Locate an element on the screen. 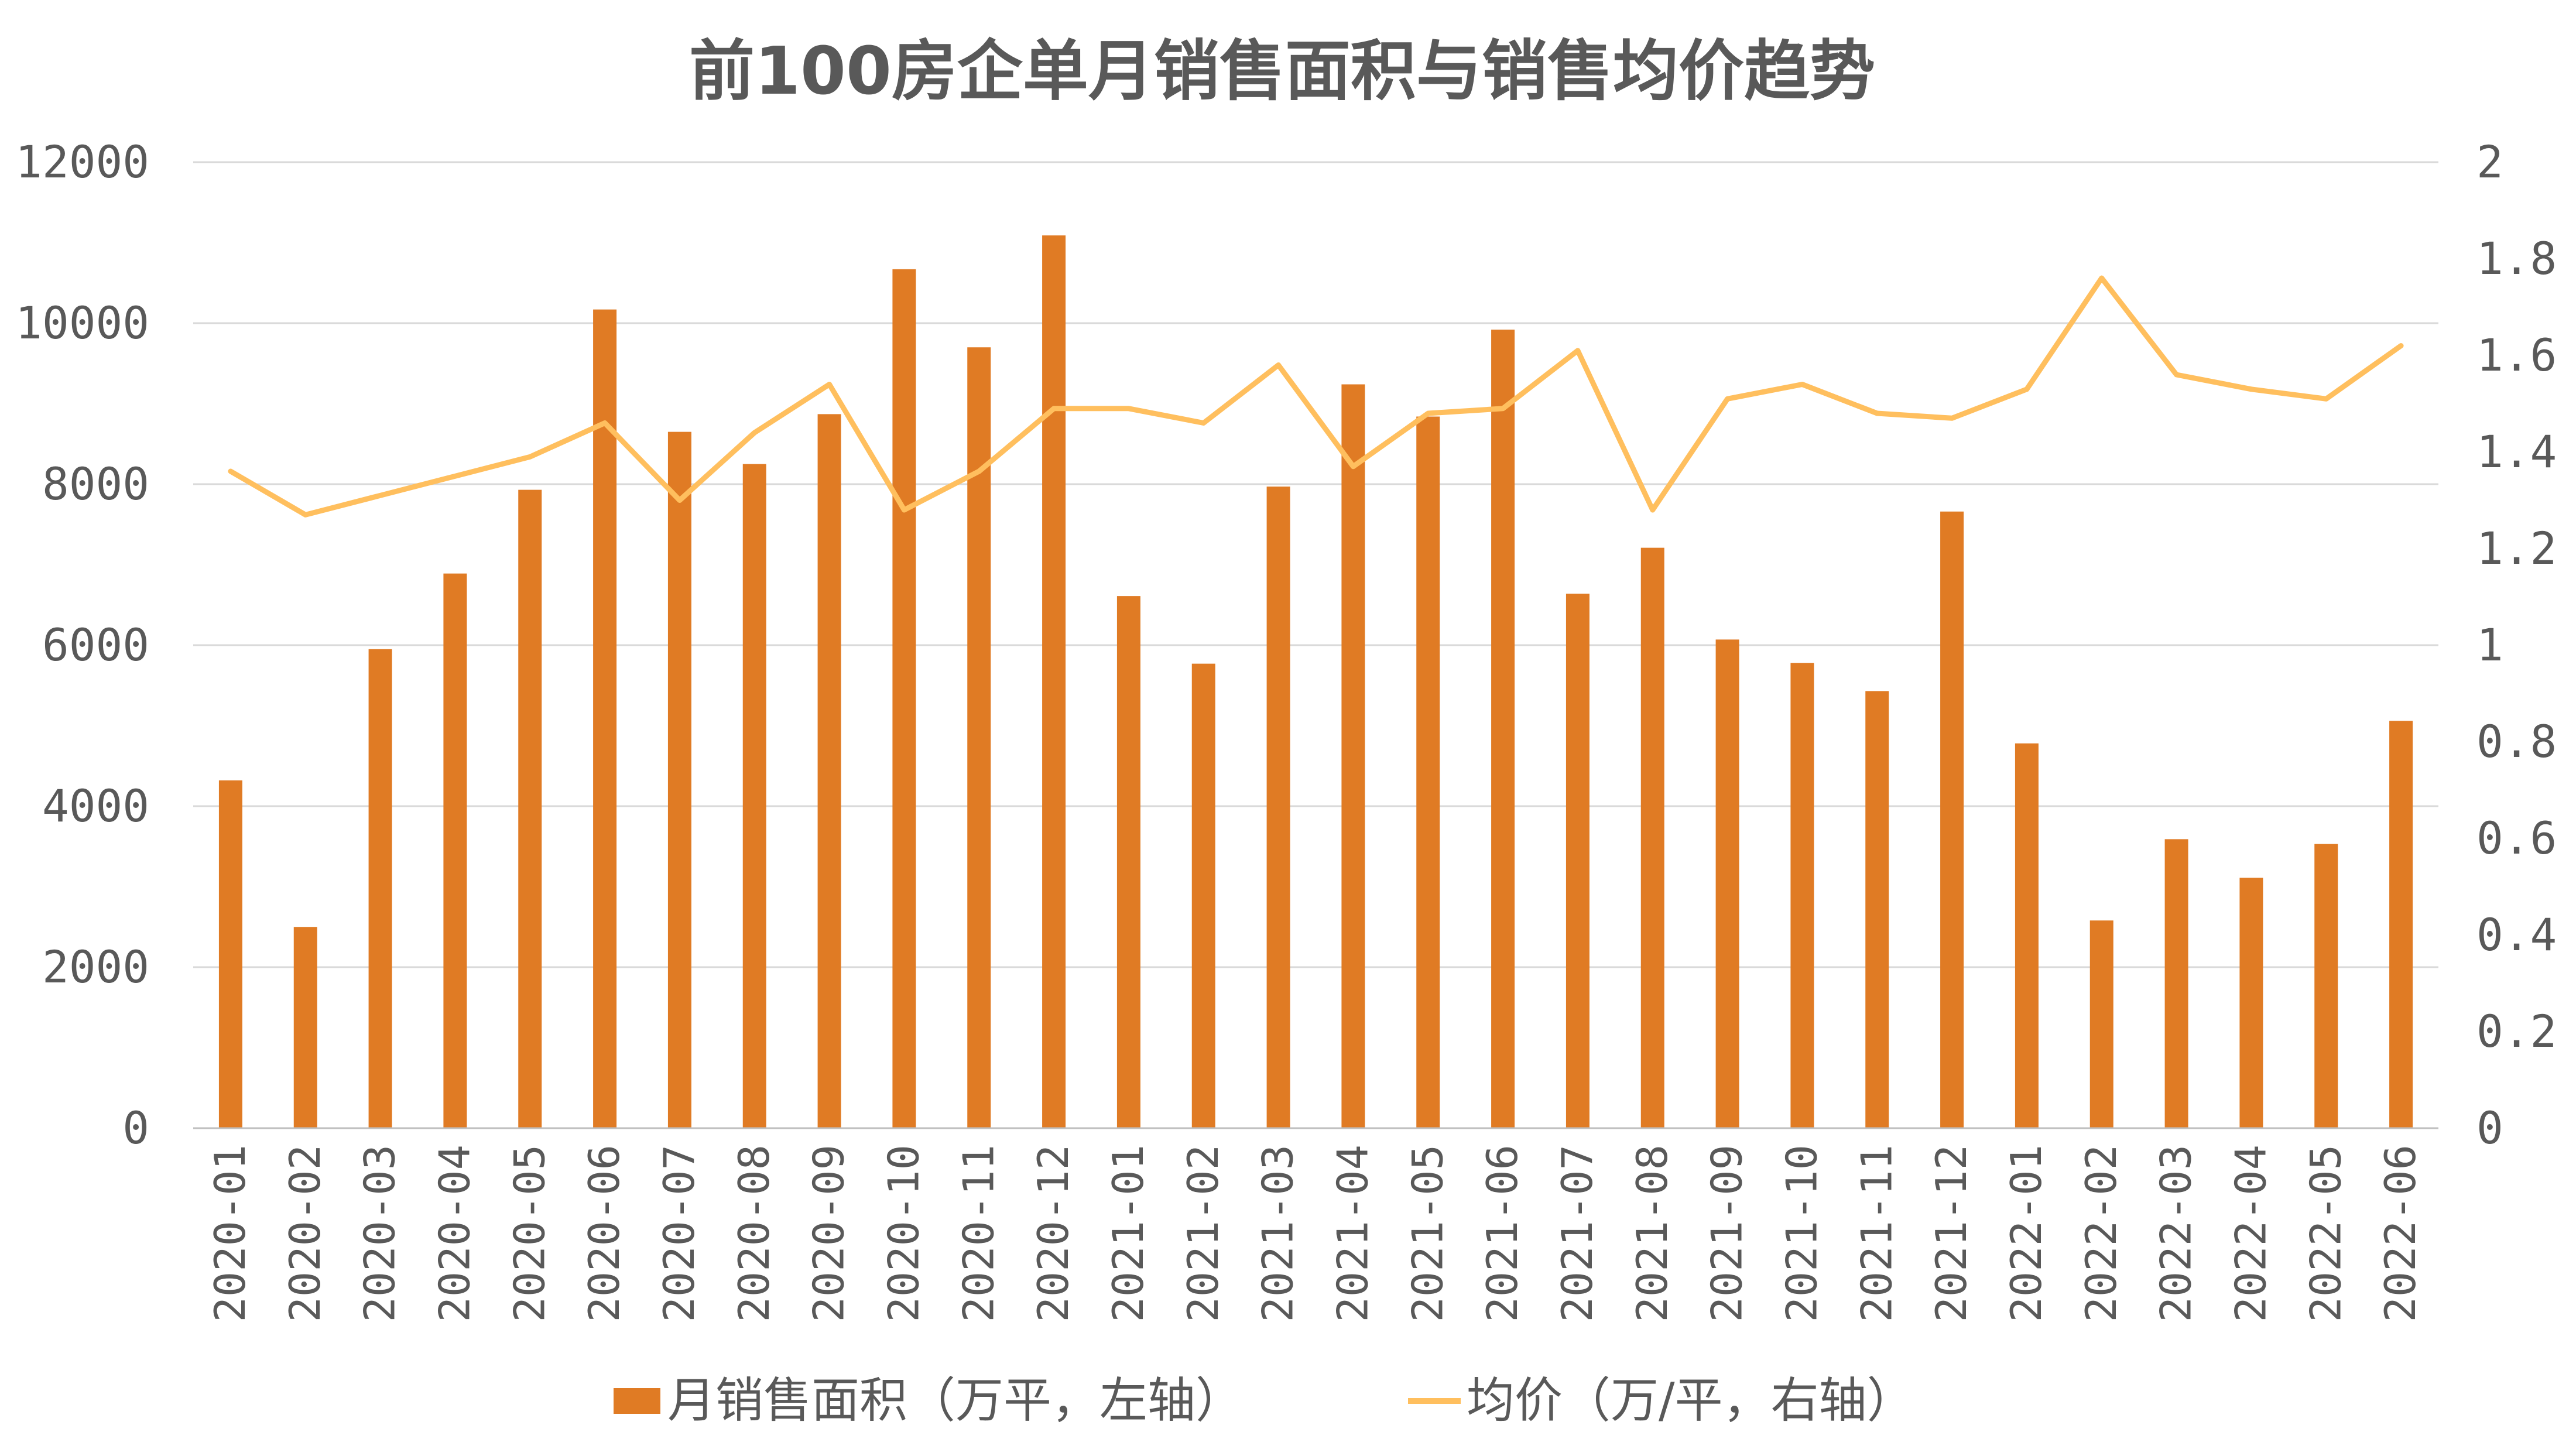 This screenshot has height=1449, width=2576. x-tick-label: 2021-05 is located at coordinates (1427, 1233).